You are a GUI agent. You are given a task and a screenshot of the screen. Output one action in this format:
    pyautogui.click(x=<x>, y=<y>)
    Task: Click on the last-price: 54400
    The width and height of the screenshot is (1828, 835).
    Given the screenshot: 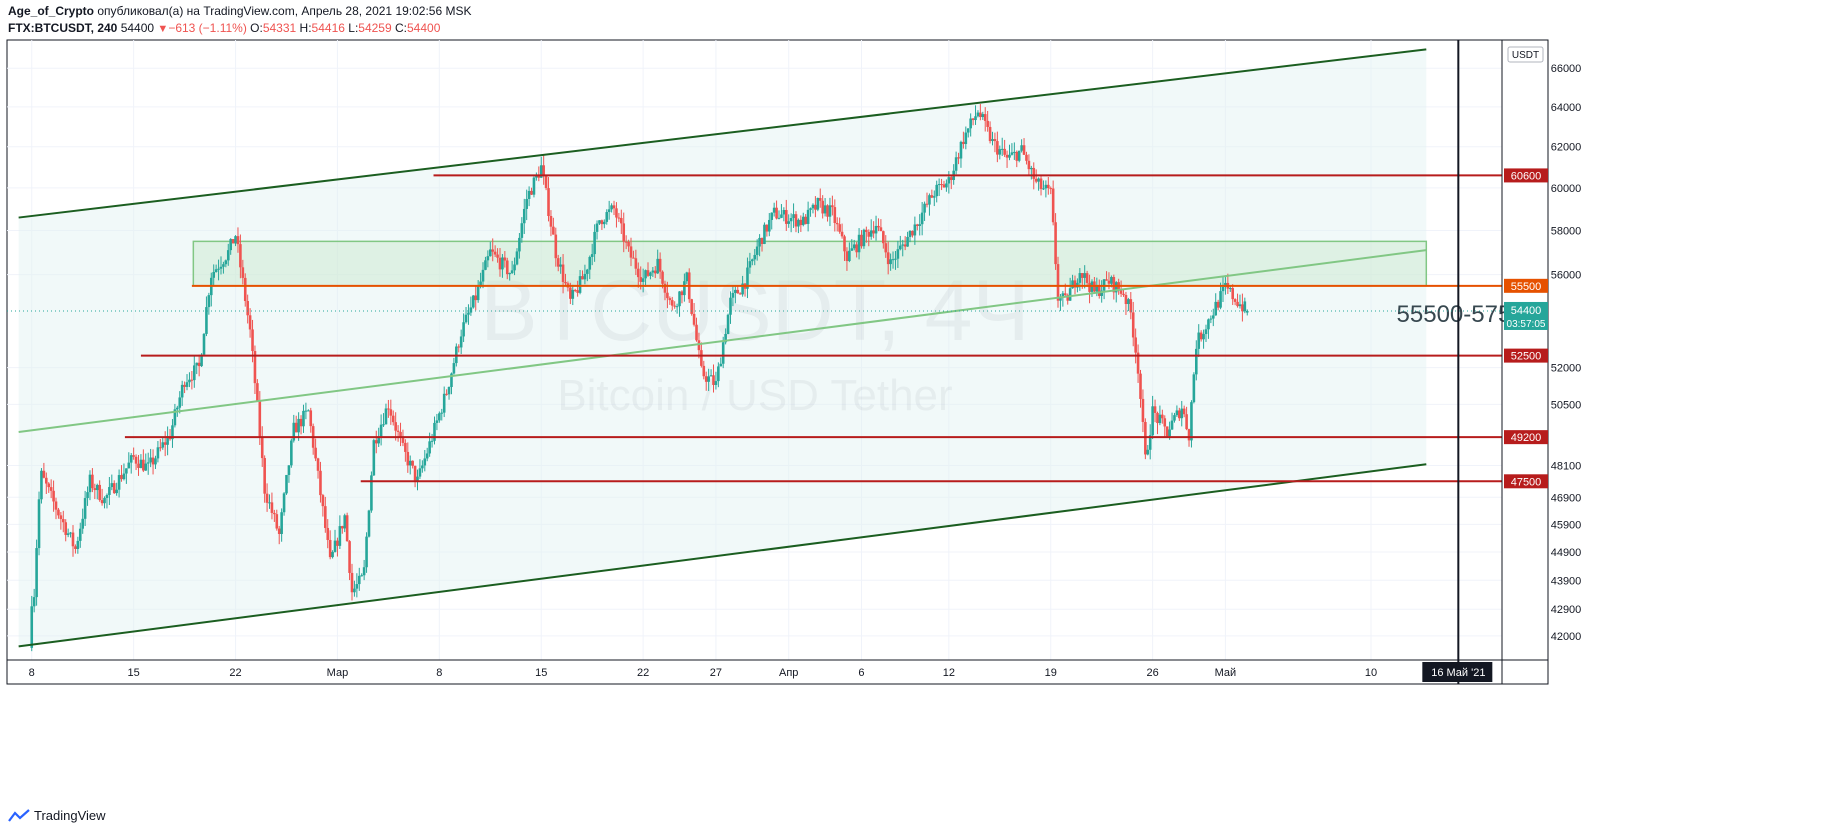 What is the action you would take?
    pyautogui.click(x=137, y=28)
    